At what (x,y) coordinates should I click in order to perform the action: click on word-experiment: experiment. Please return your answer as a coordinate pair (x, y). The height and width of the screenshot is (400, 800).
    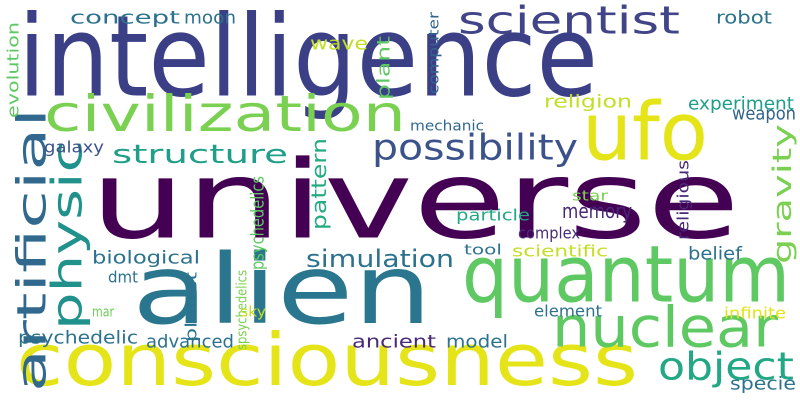
    Looking at the image, I should click on (741, 104).